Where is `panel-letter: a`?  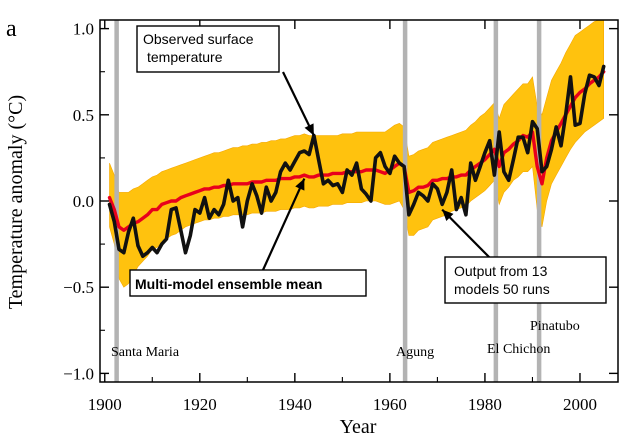
panel-letter: a is located at coordinates (11, 29).